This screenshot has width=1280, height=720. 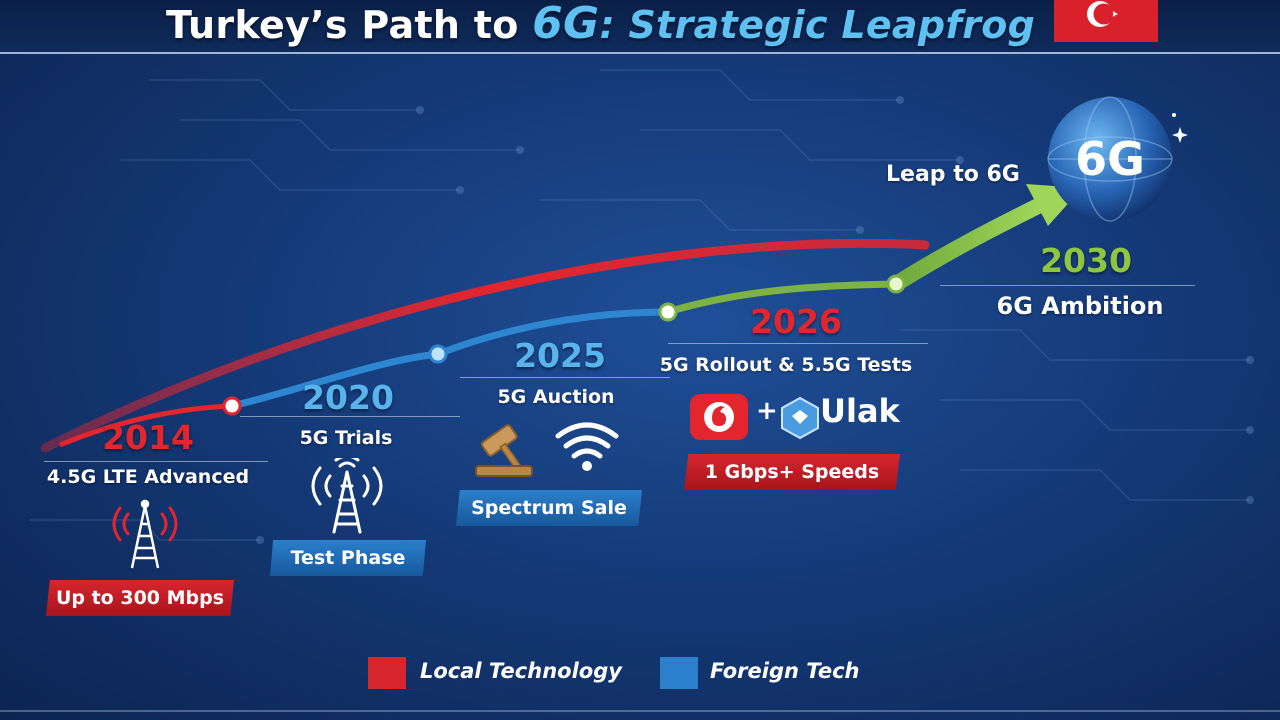 I want to click on title-highlight-6g: 6G, so click(x=566, y=24).